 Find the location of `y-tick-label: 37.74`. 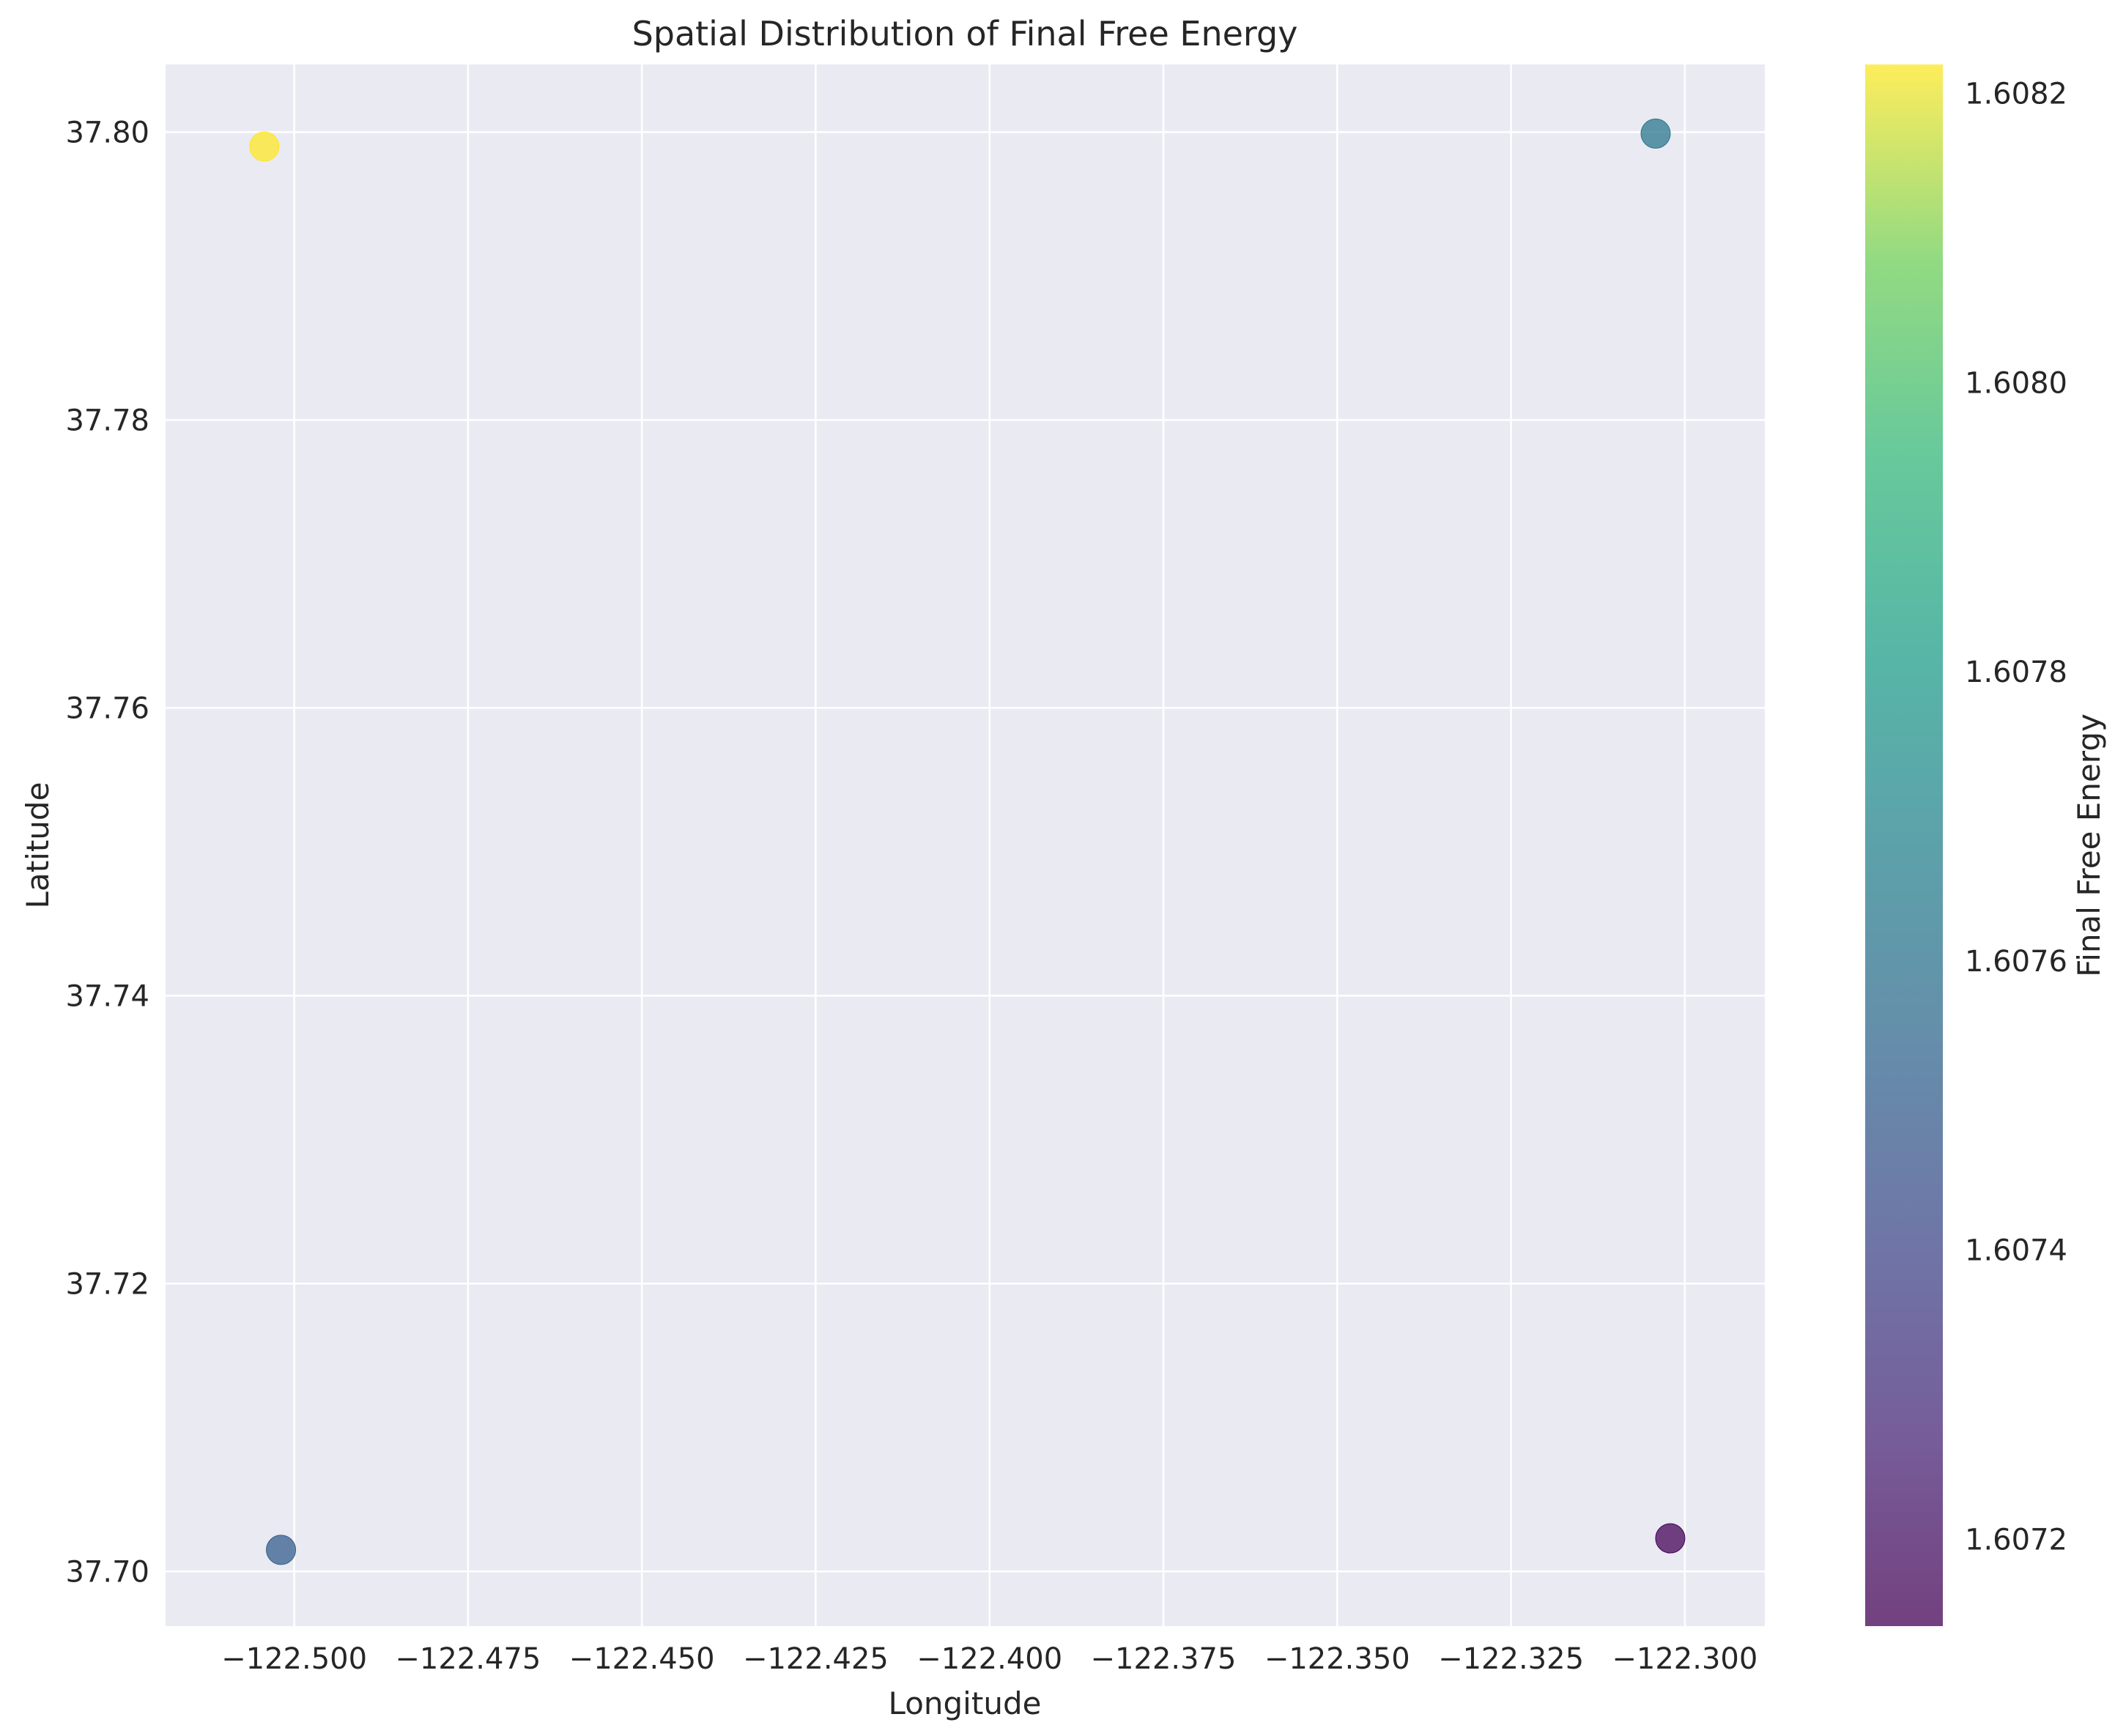

y-tick-label: 37.74 is located at coordinates (107, 996).